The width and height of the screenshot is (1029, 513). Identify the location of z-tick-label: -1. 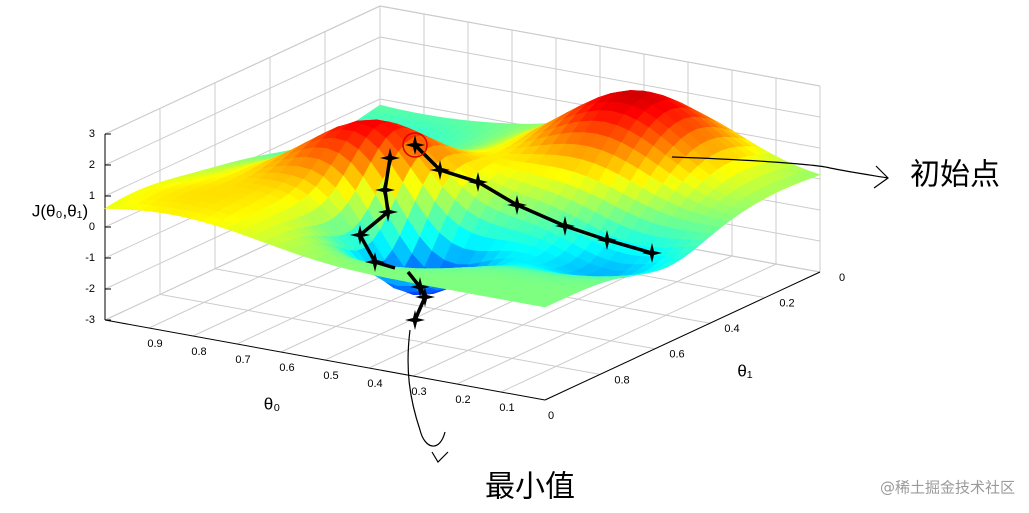
(90, 258).